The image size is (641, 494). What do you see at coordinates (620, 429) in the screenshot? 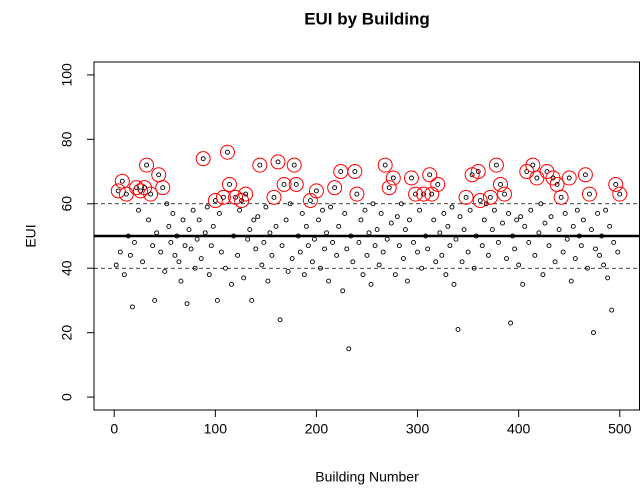
I see `x-tick-label: 500` at bounding box center [620, 429].